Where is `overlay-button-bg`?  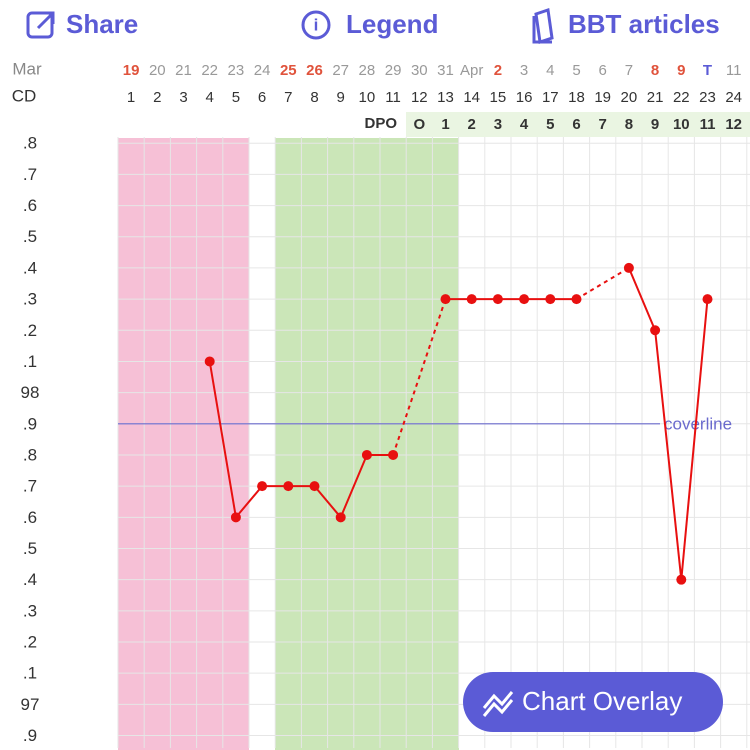 overlay-button-bg is located at coordinates (593, 702).